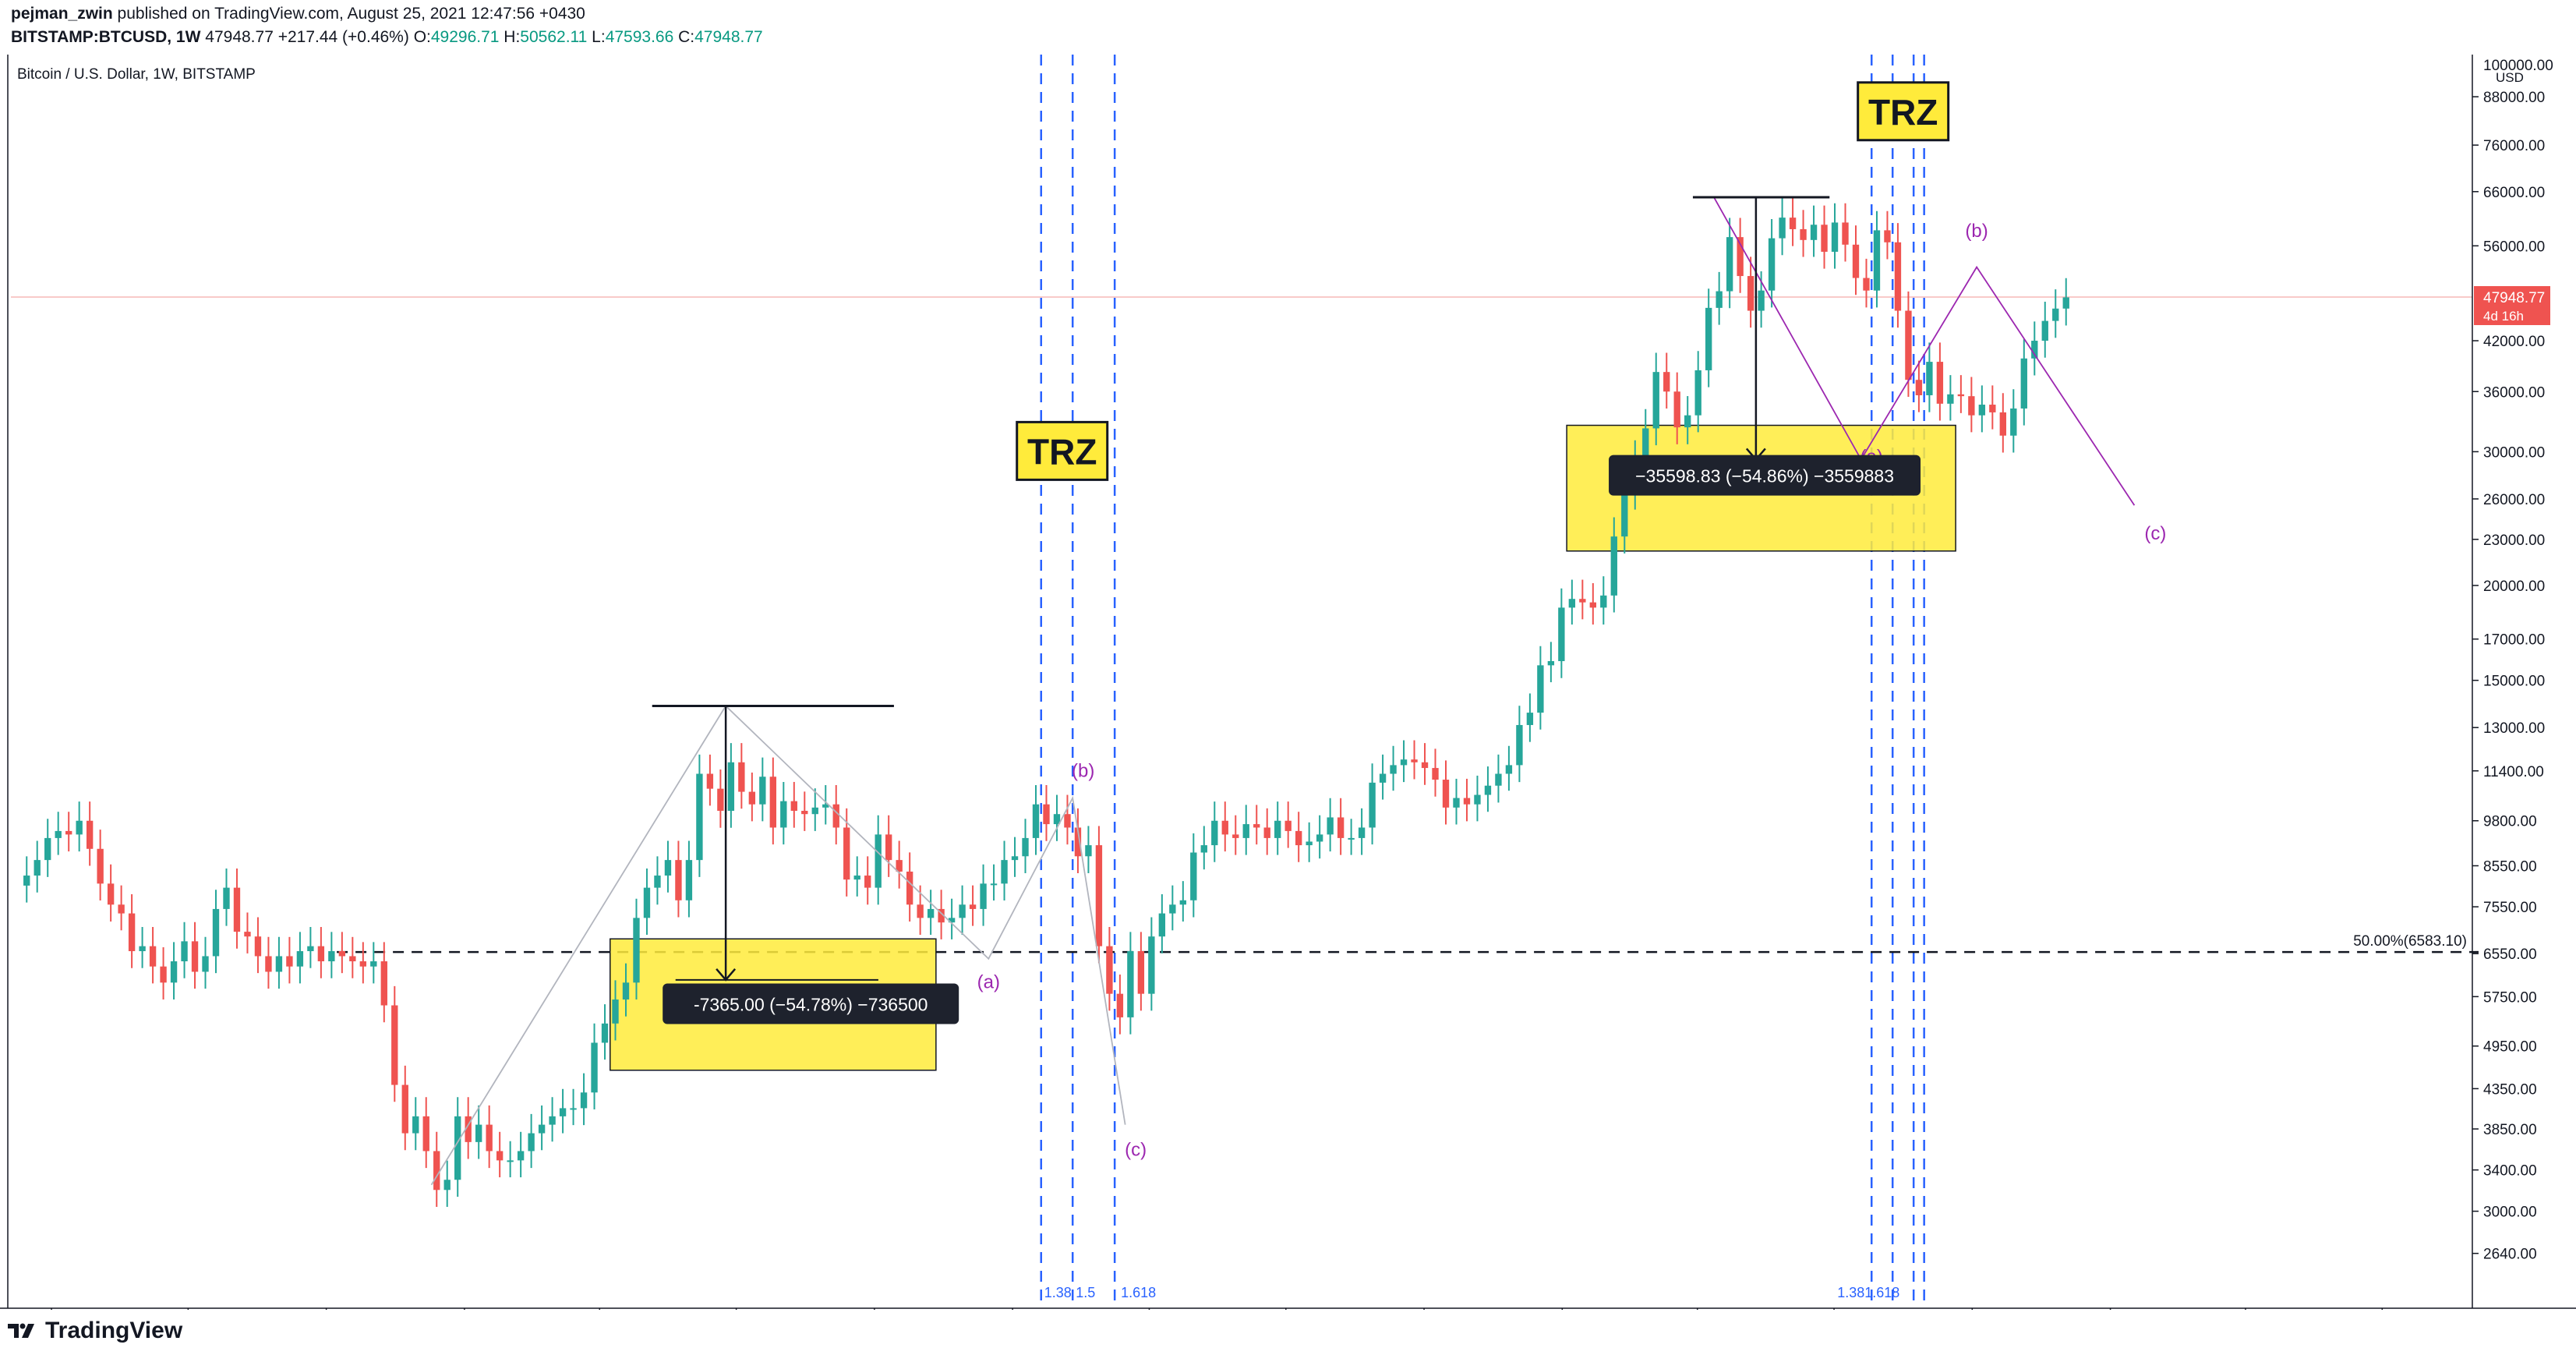 This screenshot has width=2576, height=1355. What do you see at coordinates (2514, 452) in the screenshot?
I see `y-tick-label: 30000.00` at bounding box center [2514, 452].